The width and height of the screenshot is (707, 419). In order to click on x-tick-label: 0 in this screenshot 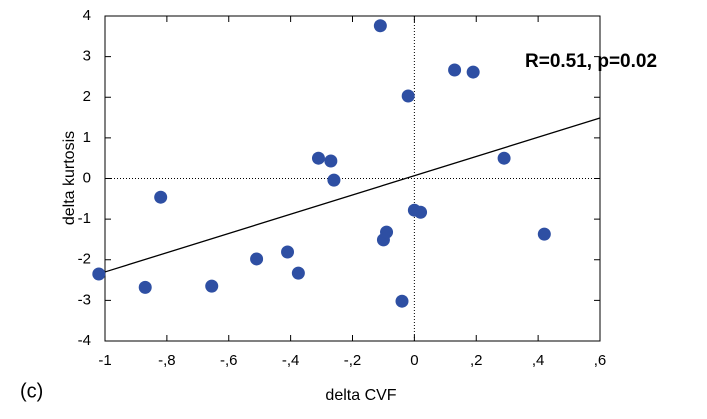, I will do `click(414, 360)`.